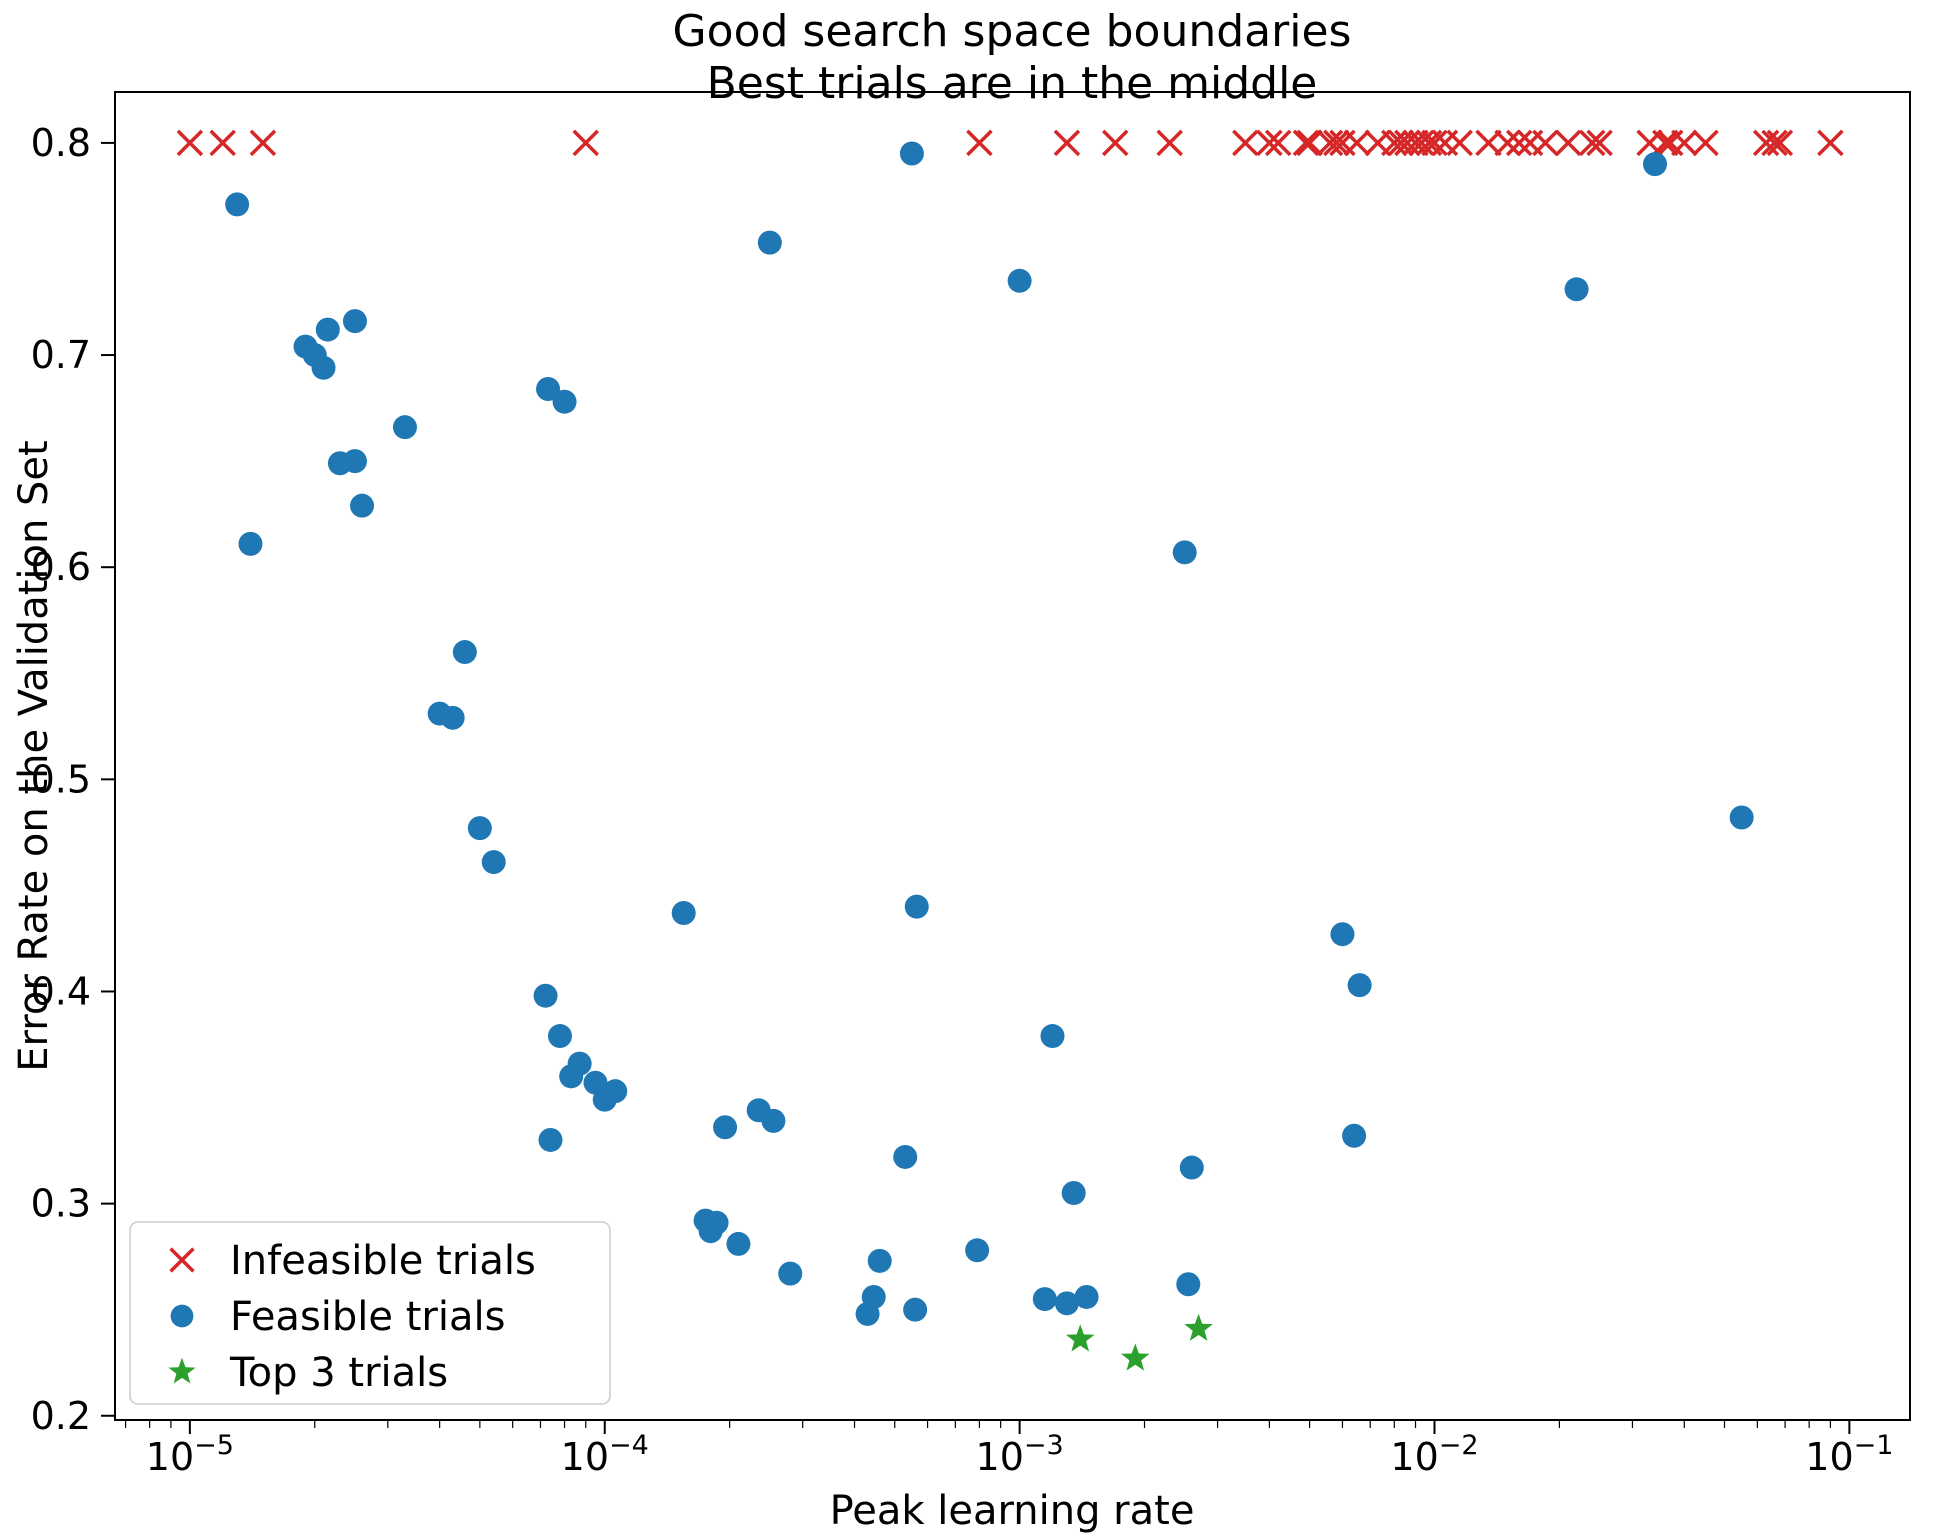 This screenshot has height=1539, width=1940. I want to click on legend-label: Feasible trials, so click(367, 1317).